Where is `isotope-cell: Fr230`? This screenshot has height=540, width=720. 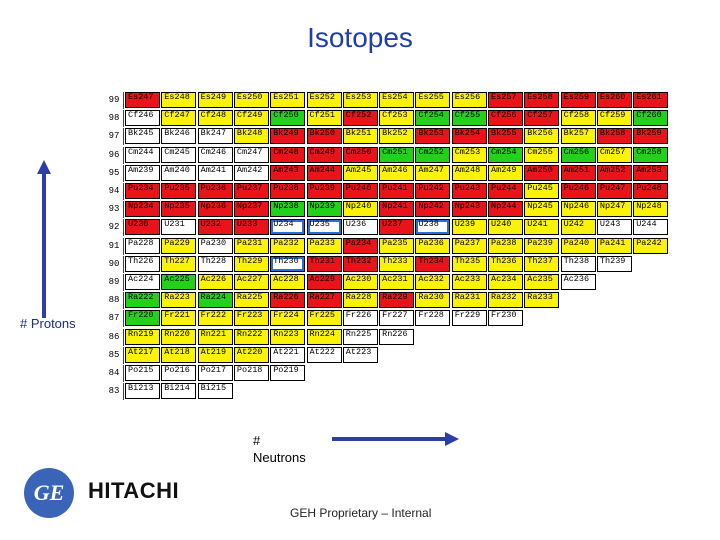
isotope-cell: Fr230 is located at coordinates (505, 318).